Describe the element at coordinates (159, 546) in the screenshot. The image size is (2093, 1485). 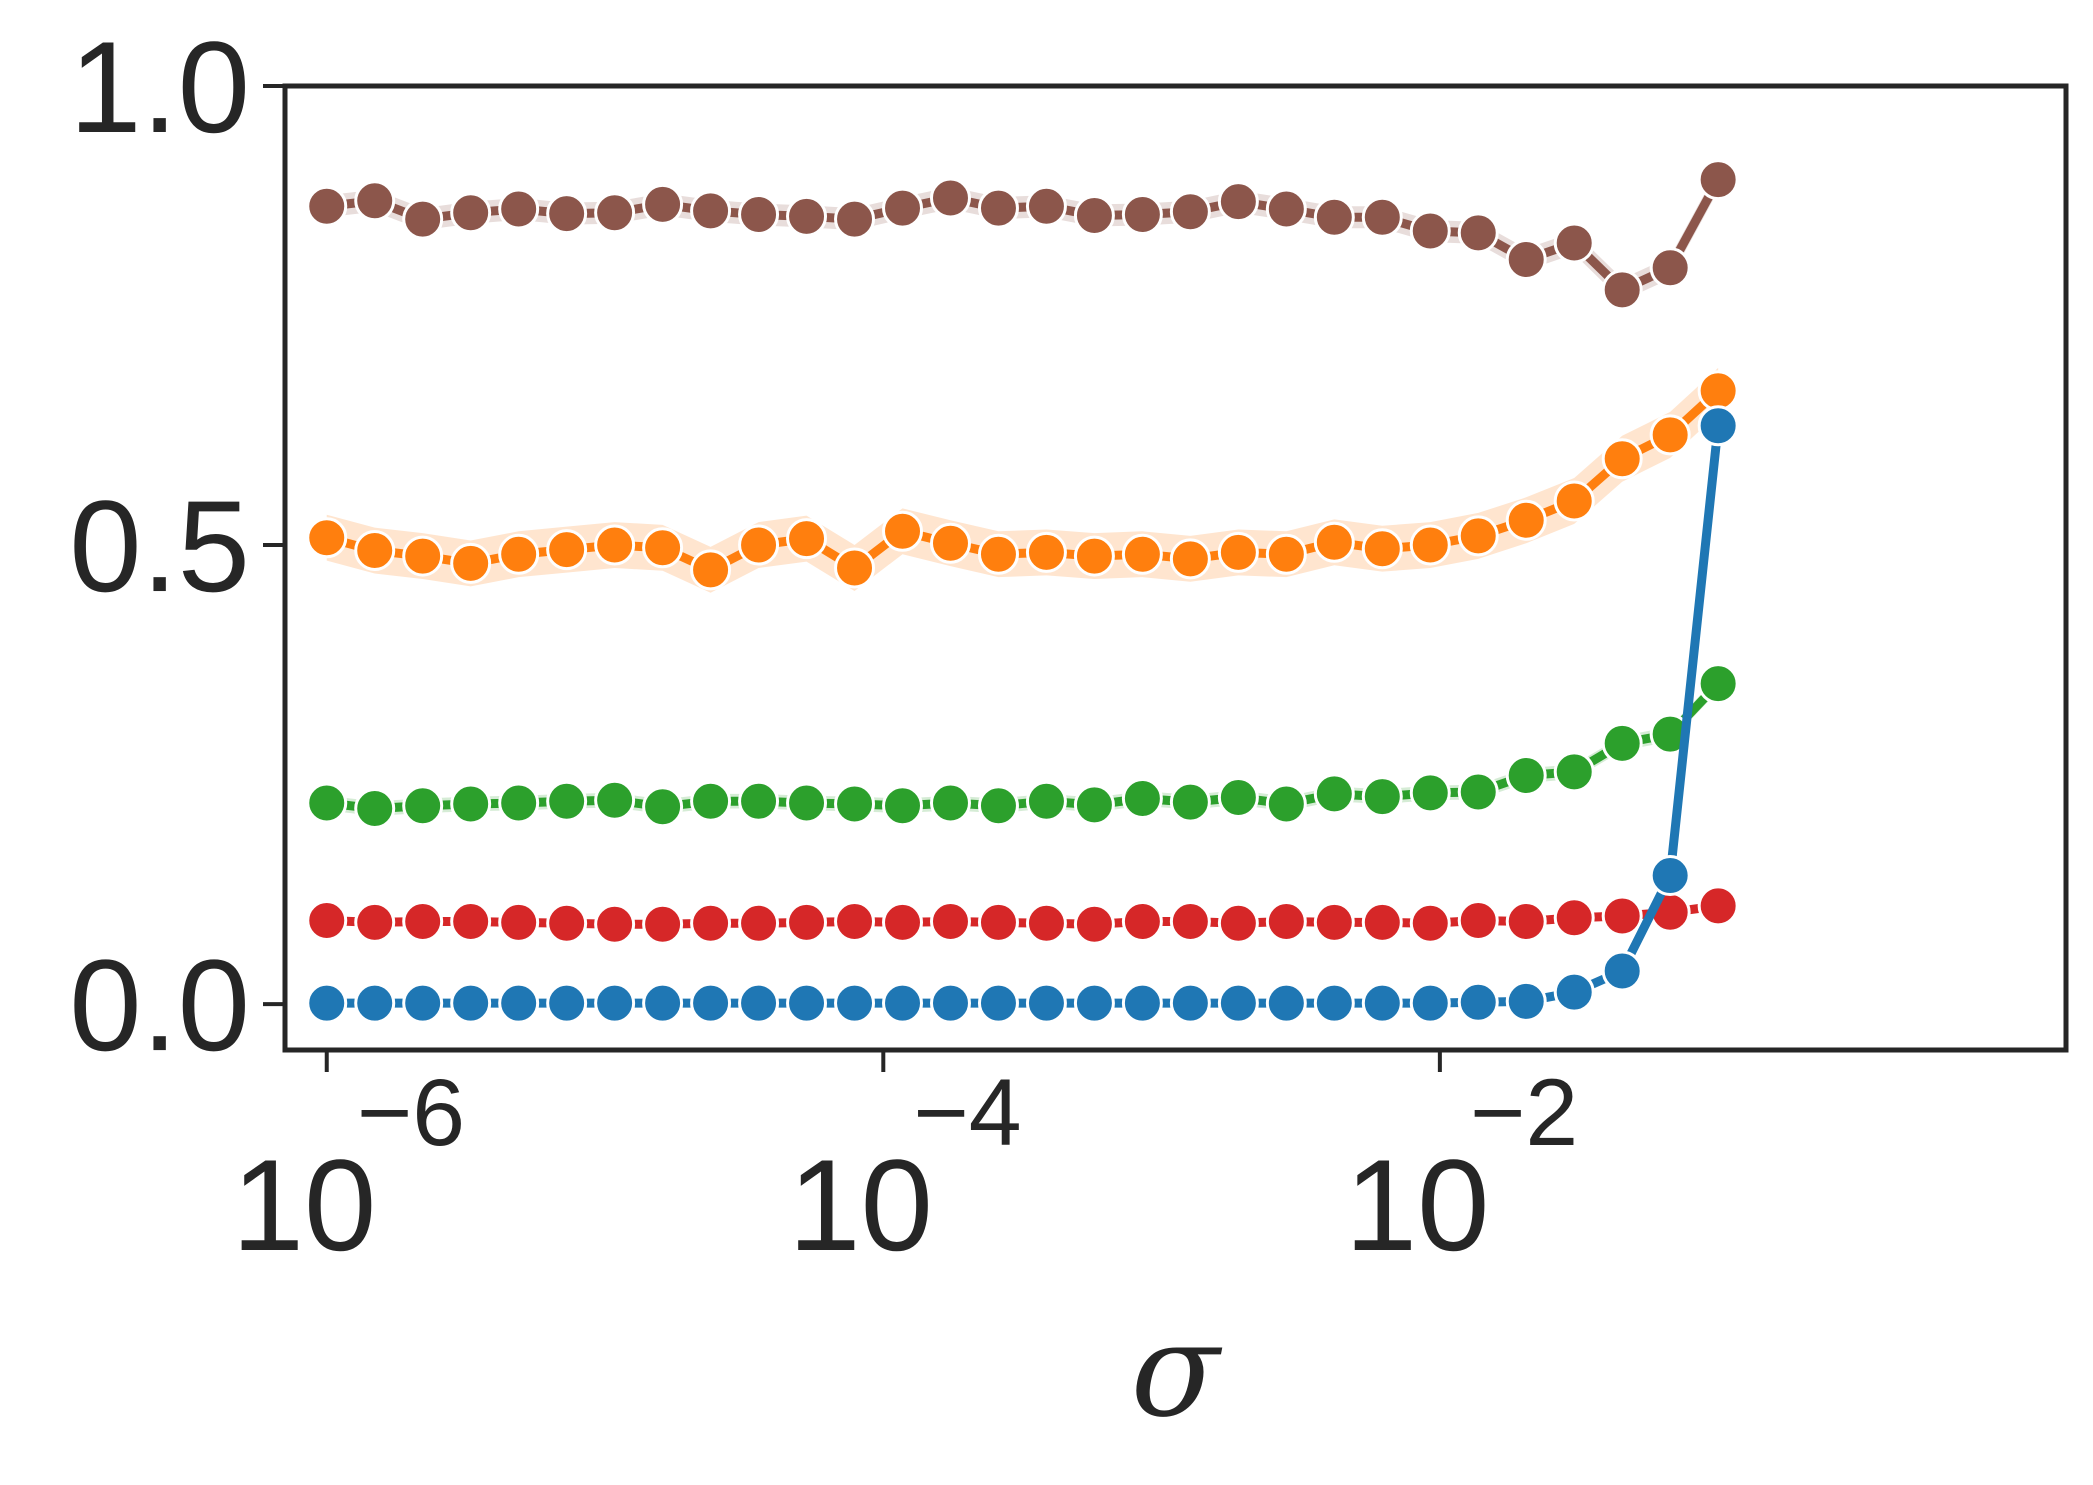
I see `y-tick-label: 0.5` at that location.